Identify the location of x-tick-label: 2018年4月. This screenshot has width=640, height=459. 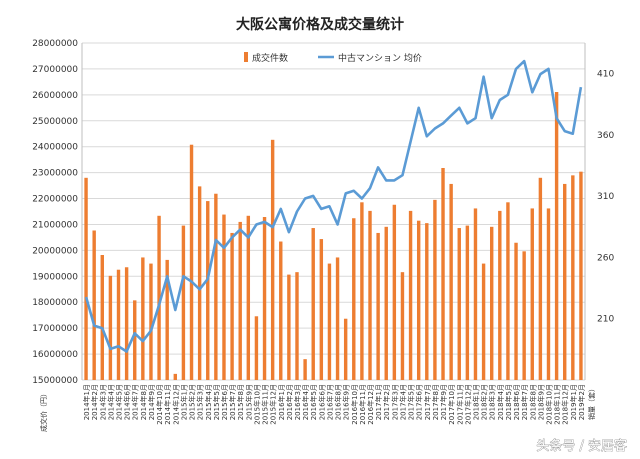
(500, 402).